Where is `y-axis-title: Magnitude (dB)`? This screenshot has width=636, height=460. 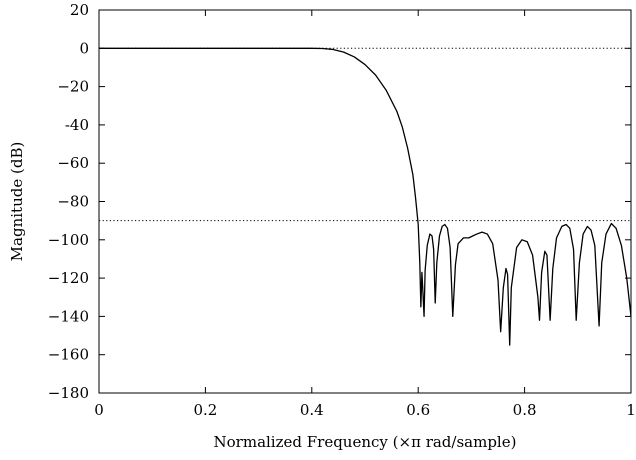 y-axis-title: Magnitude (dB) is located at coordinates (17, 202).